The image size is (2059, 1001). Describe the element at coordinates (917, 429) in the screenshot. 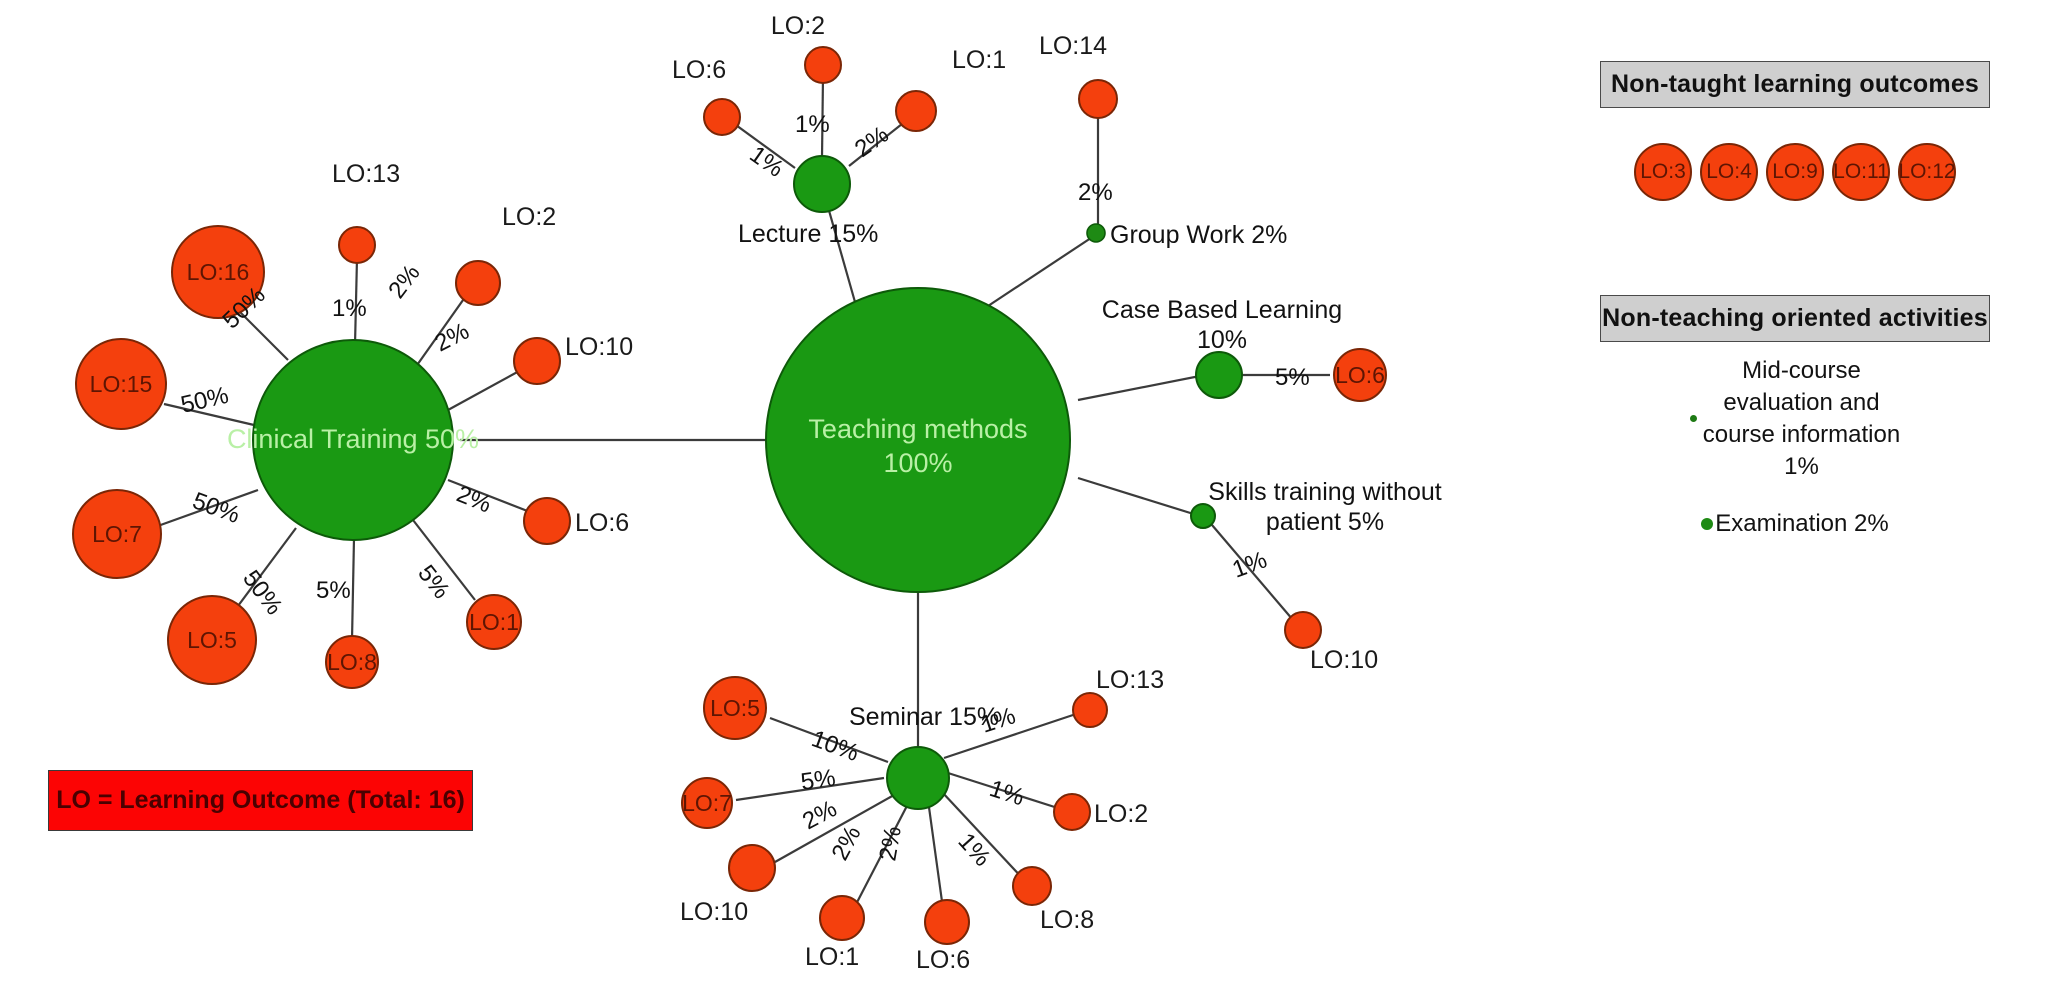

I see `label-teaching-methods: Teaching methods` at that location.